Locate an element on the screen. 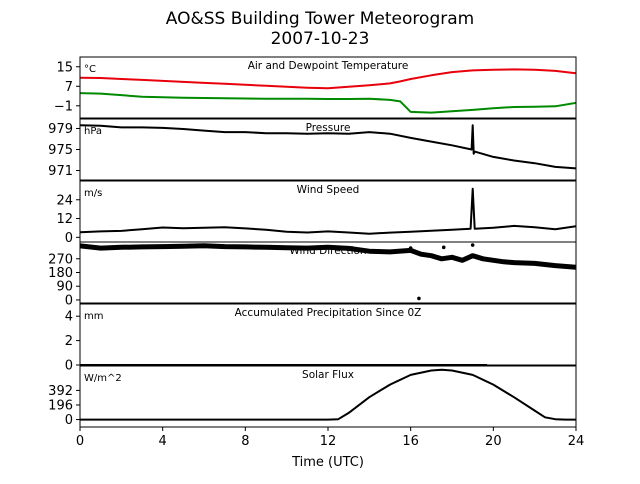 The width and height of the screenshot is (640, 484). pressure-panel: 979 975 971 hPa Pressure is located at coordinates (312, 149).